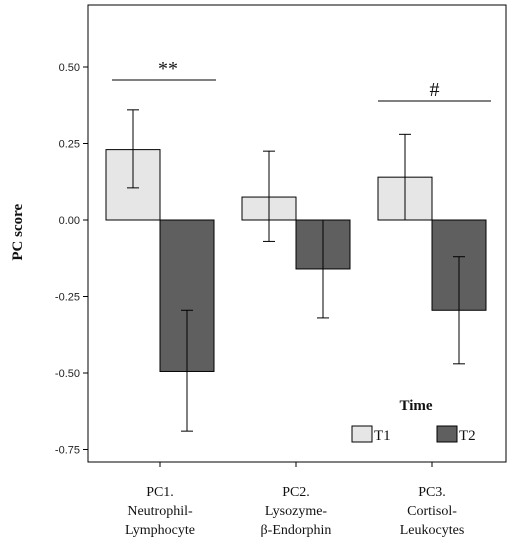  Describe the element at coordinates (71, 259) in the screenshot. I see `y-axis: 0.50 0.25 0.00 -0.25 -0.50 -0.75` at that location.